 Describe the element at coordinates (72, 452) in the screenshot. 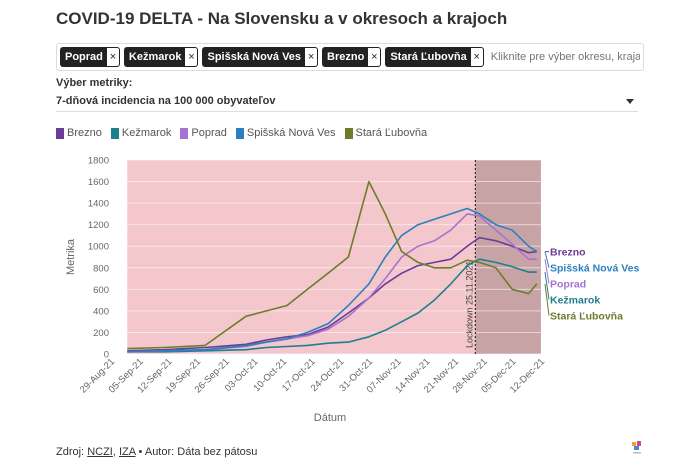

I see `source-prefix: Zdroj:` at that location.